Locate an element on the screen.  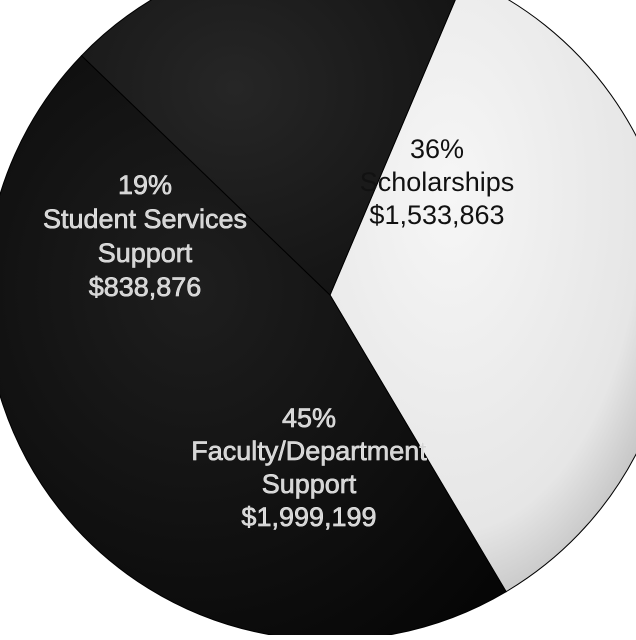
pie-label-line: 36% is located at coordinates (437, 149).